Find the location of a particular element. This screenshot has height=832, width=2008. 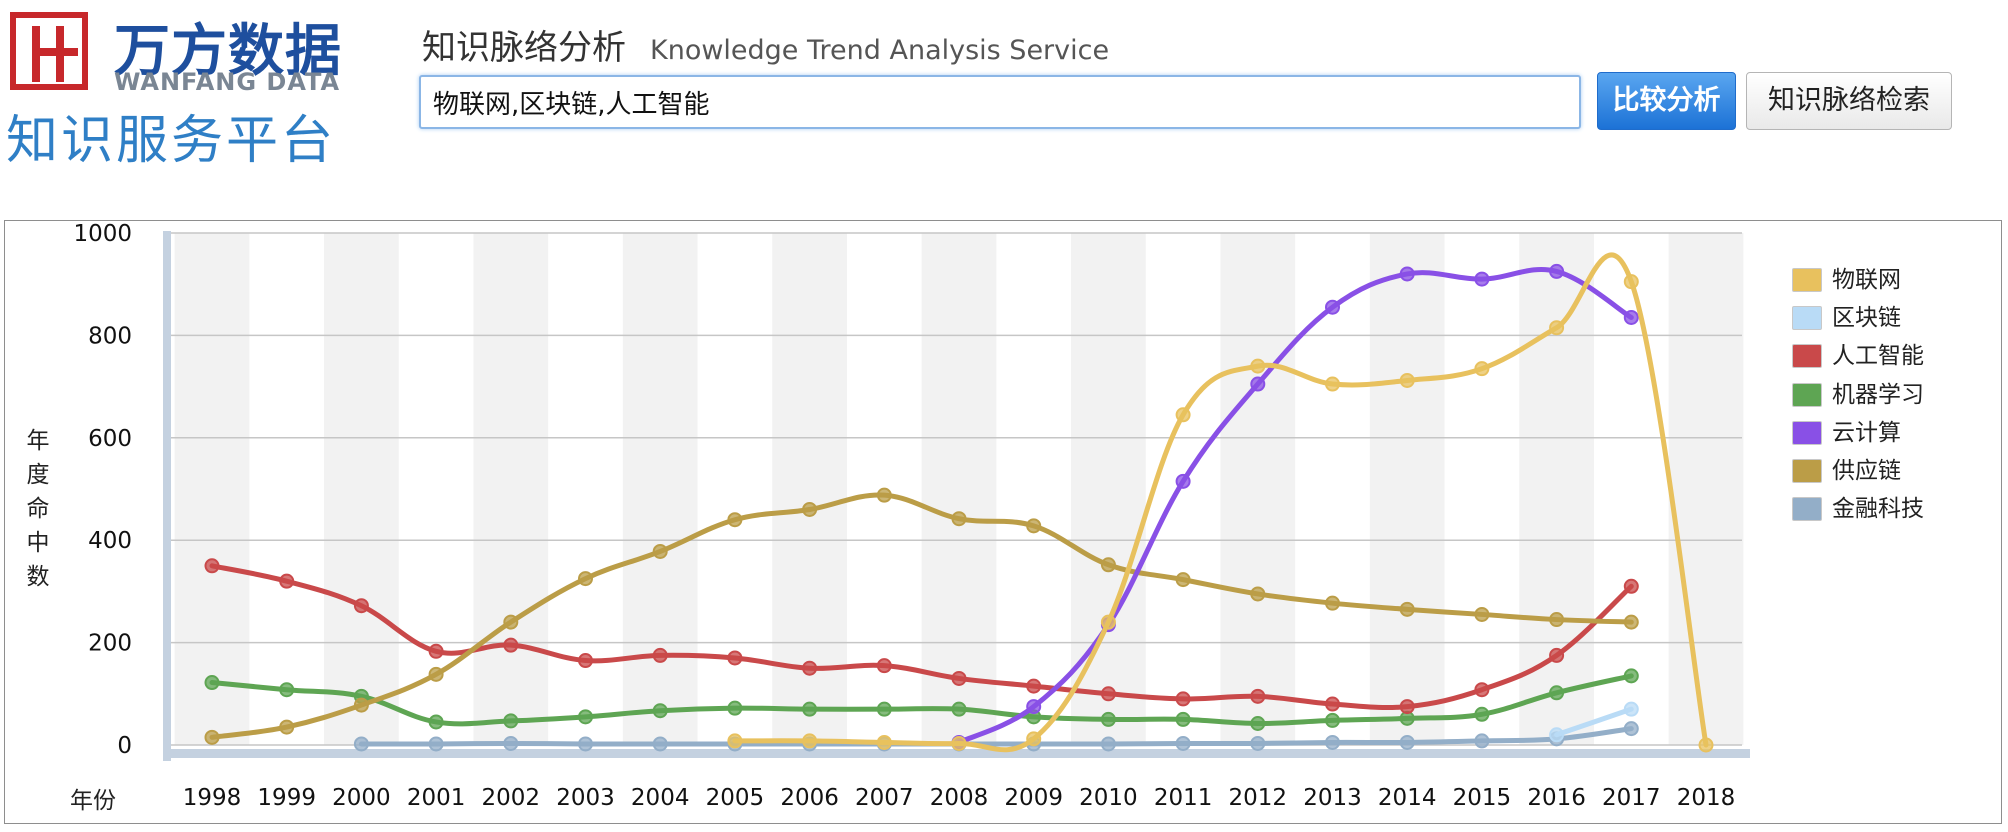

x-tick-label: 2011 is located at coordinates (1183, 798).